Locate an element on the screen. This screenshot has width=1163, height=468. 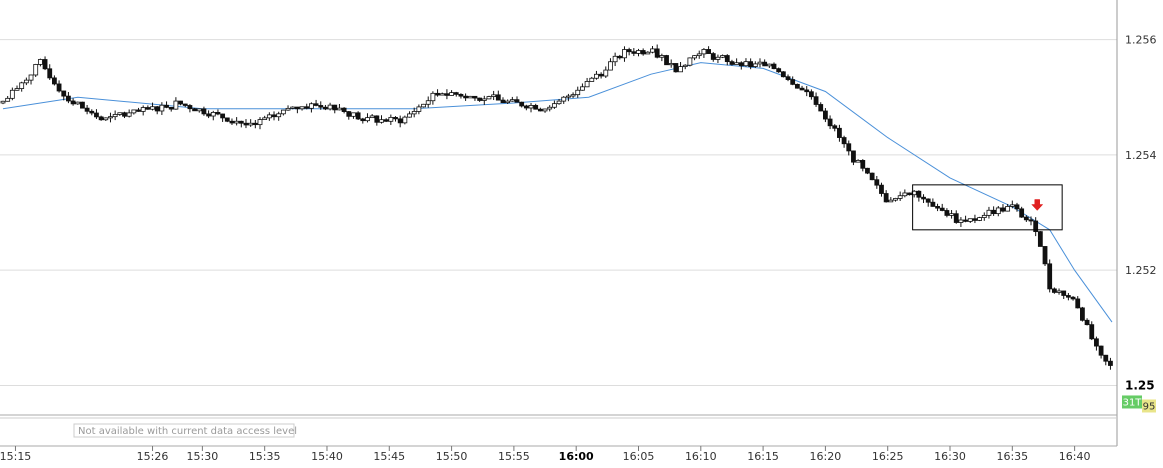
signal-down-arrow is located at coordinates (1037, 205).